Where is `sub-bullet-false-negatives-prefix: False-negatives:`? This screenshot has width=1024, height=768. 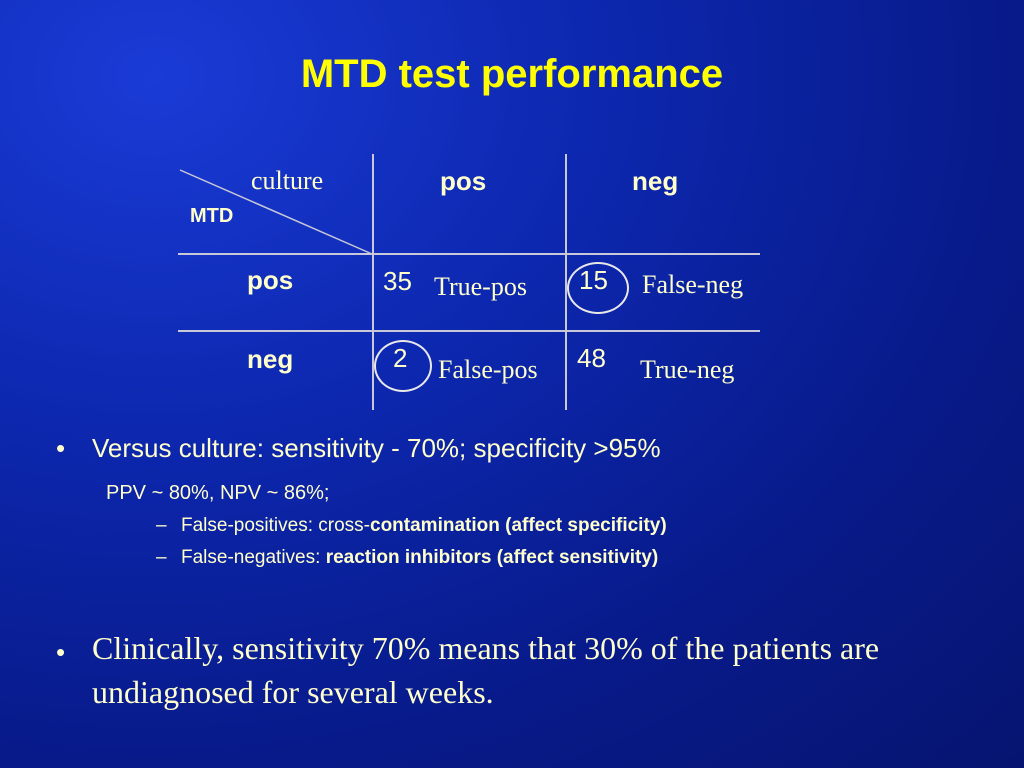
sub-bullet-false-negatives-prefix: False-negatives: is located at coordinates (253, 557).